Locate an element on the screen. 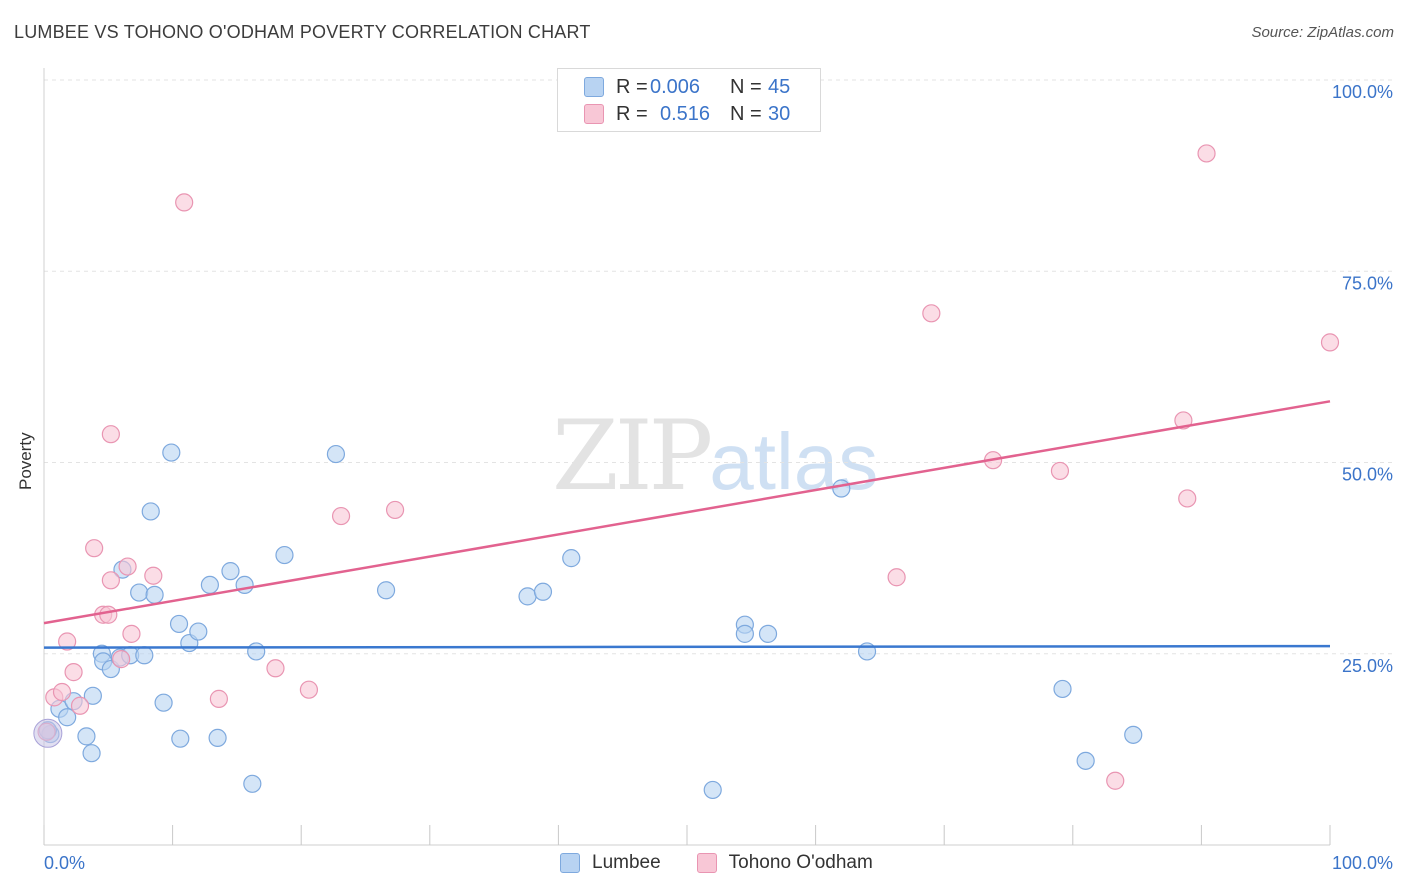 The width and height of the screenshot is (1406, 892). legend-r-value: 0.006 is located at coordinates (675, 86).